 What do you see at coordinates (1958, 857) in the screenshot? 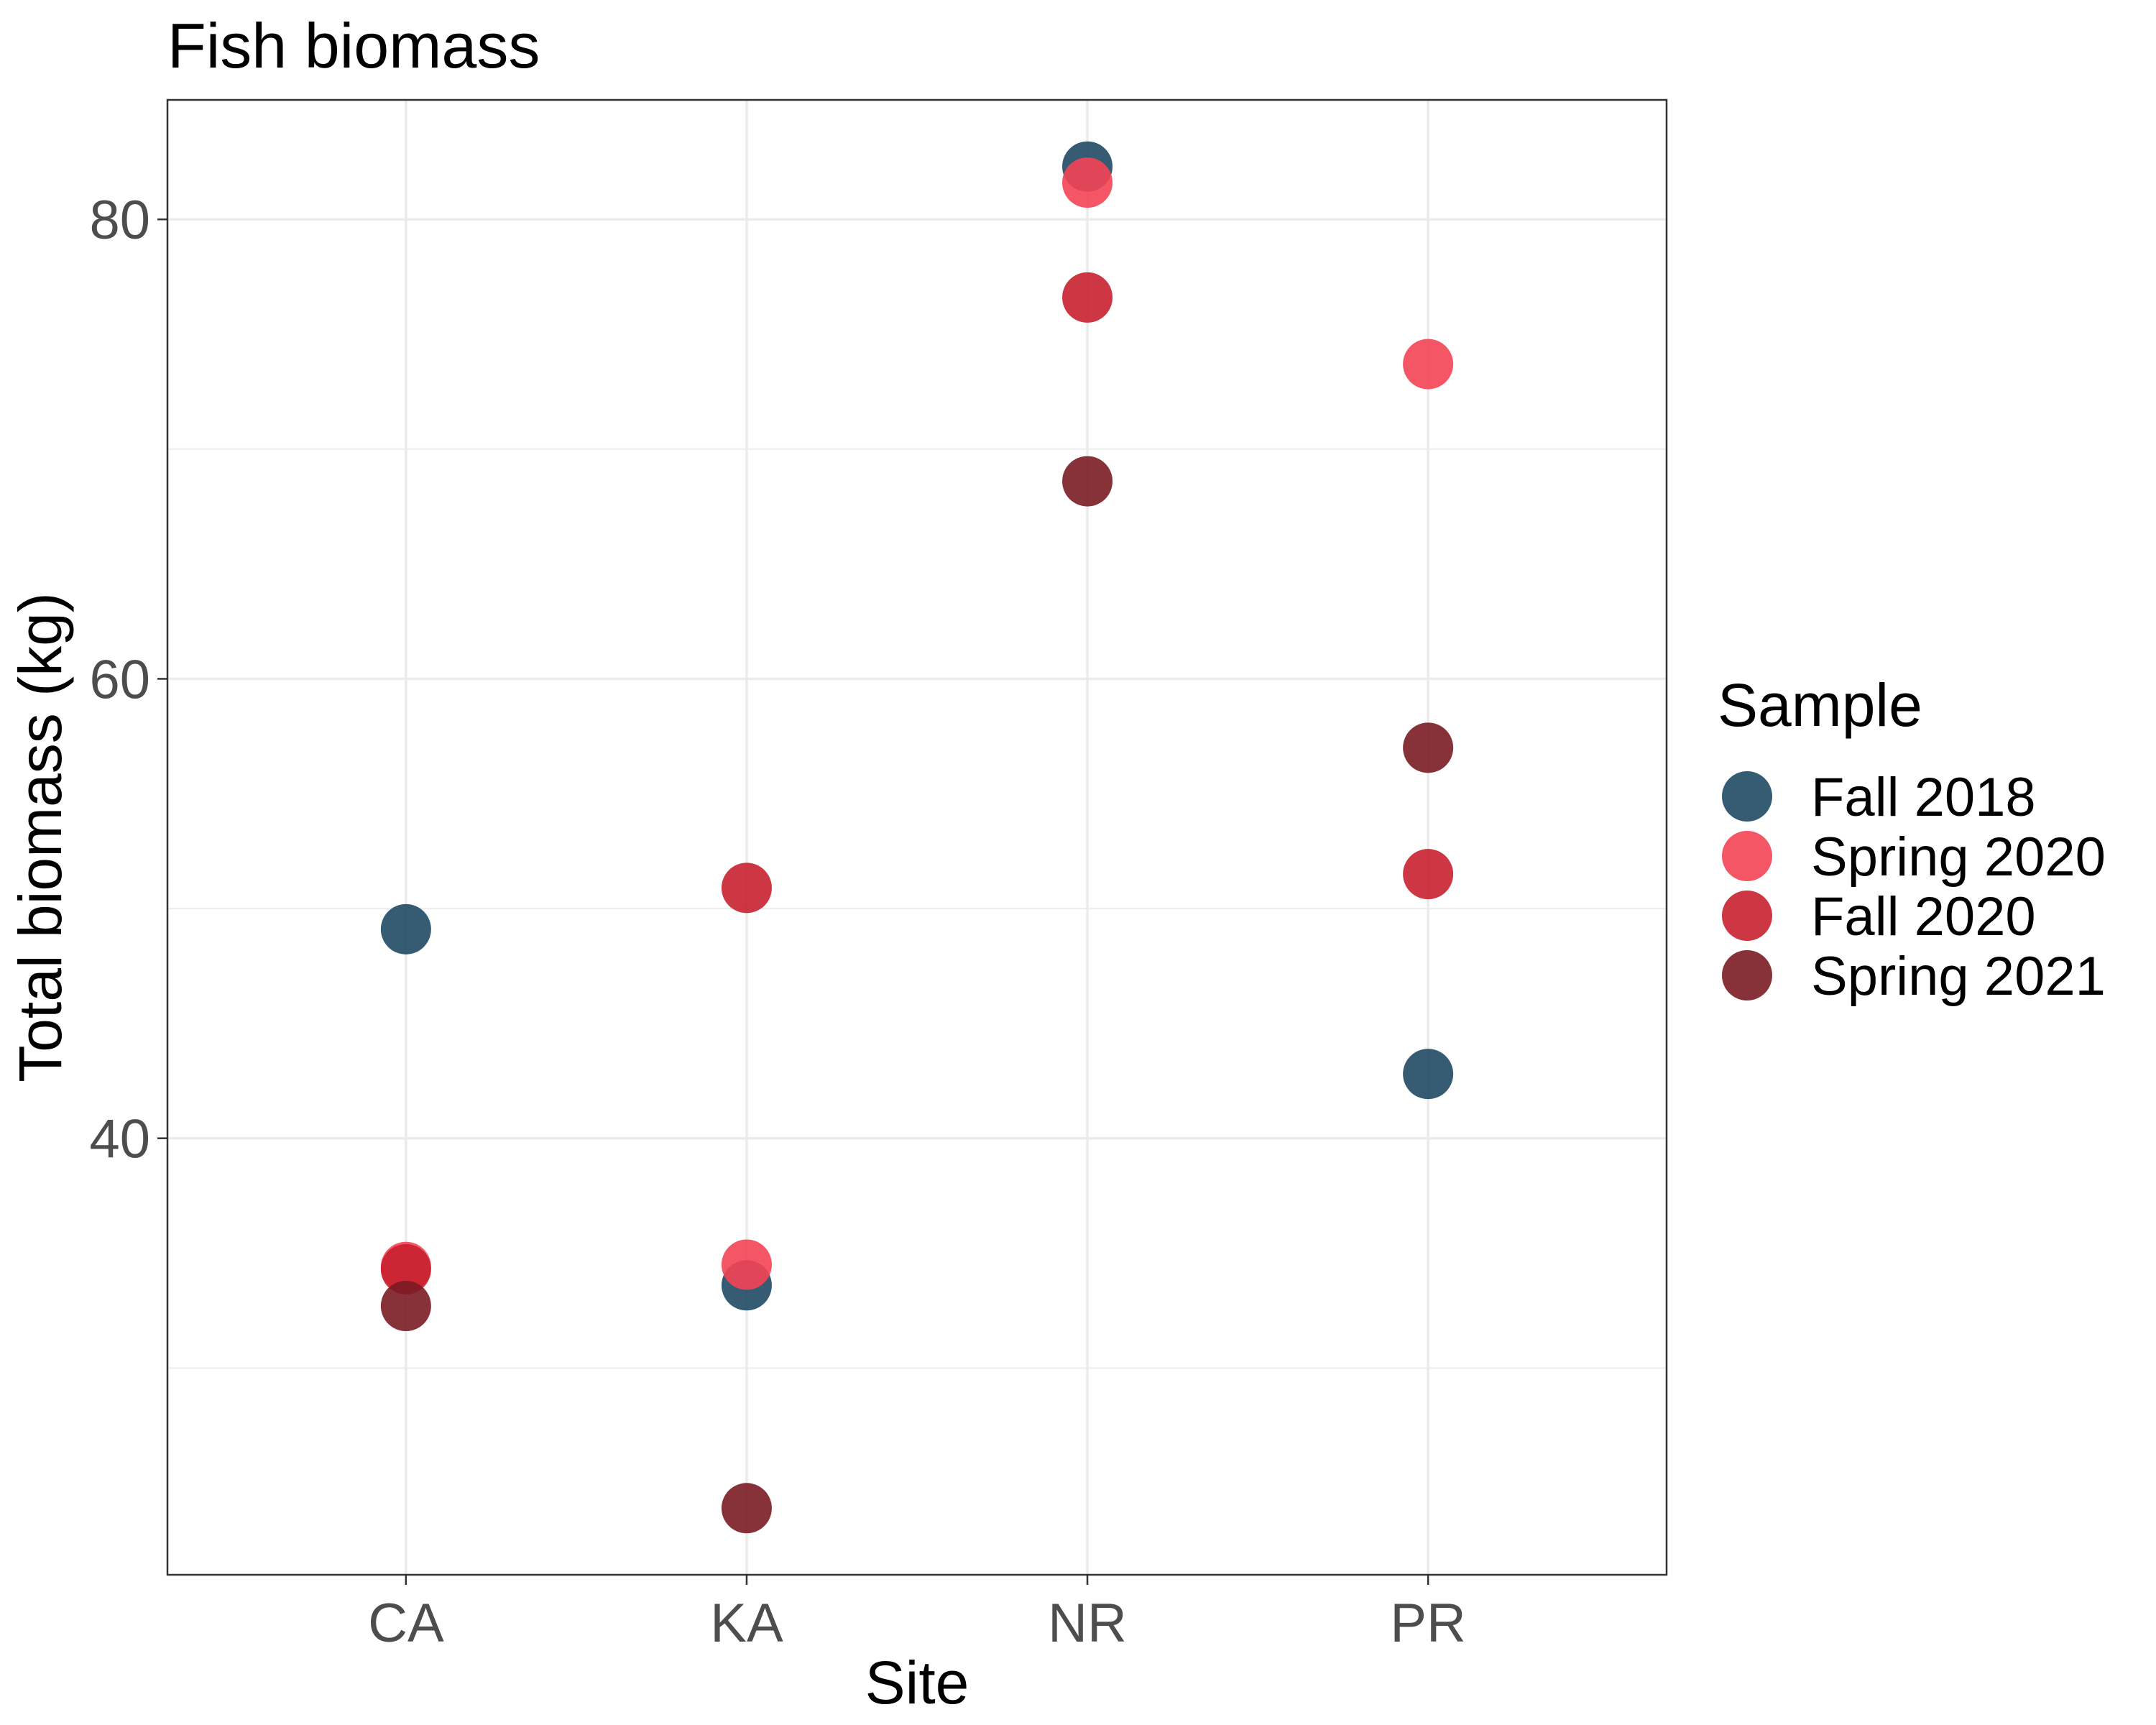
I see `legend-label: Spring 2020` at bounding box center [1958, 857].